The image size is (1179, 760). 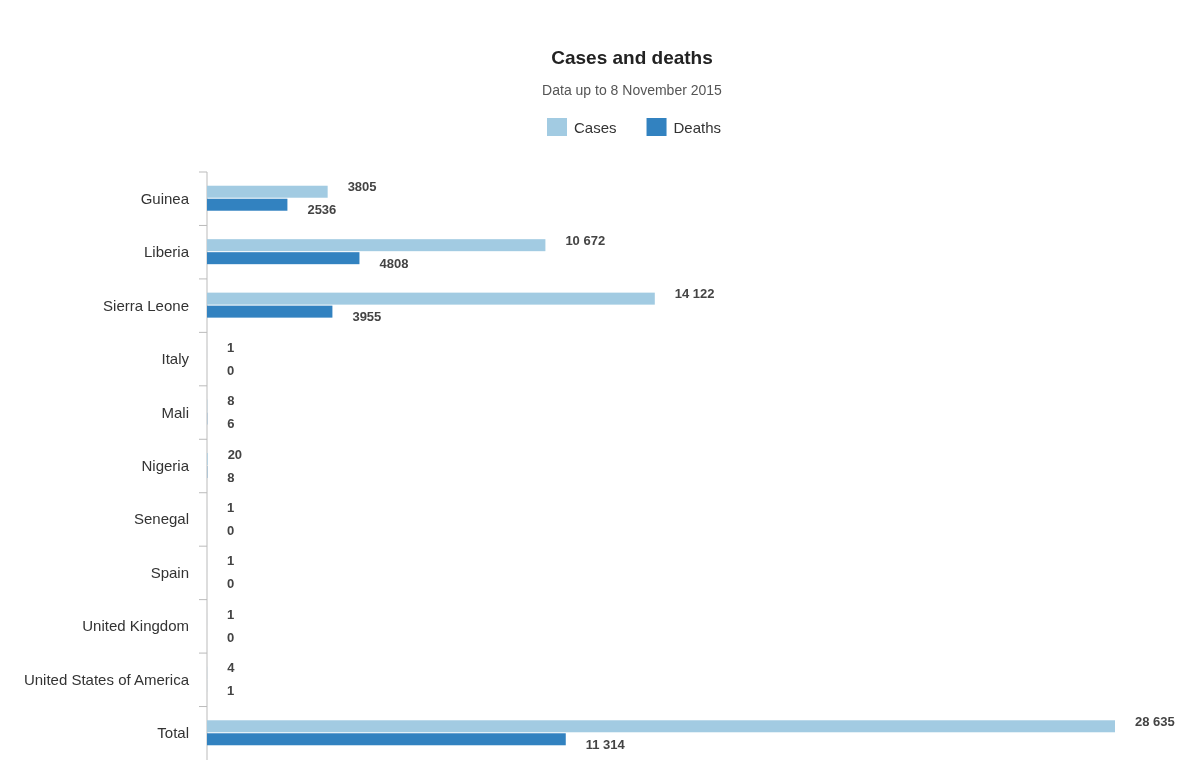 What do you see at coordinates (166, 252) in the screenshot?
I see `y-tick-label: Liberia` at bounding box center [166, 252].